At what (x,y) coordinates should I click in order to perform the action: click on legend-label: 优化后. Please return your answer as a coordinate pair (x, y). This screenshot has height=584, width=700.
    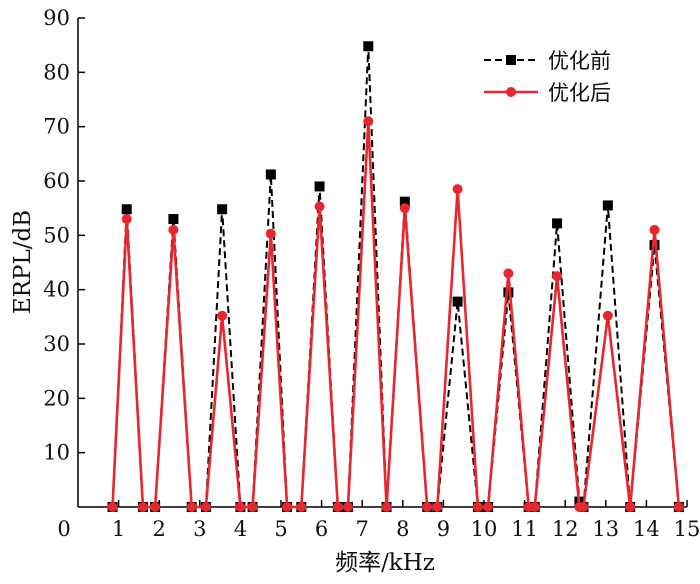
    Looking at the image, I should click on (579, 93).